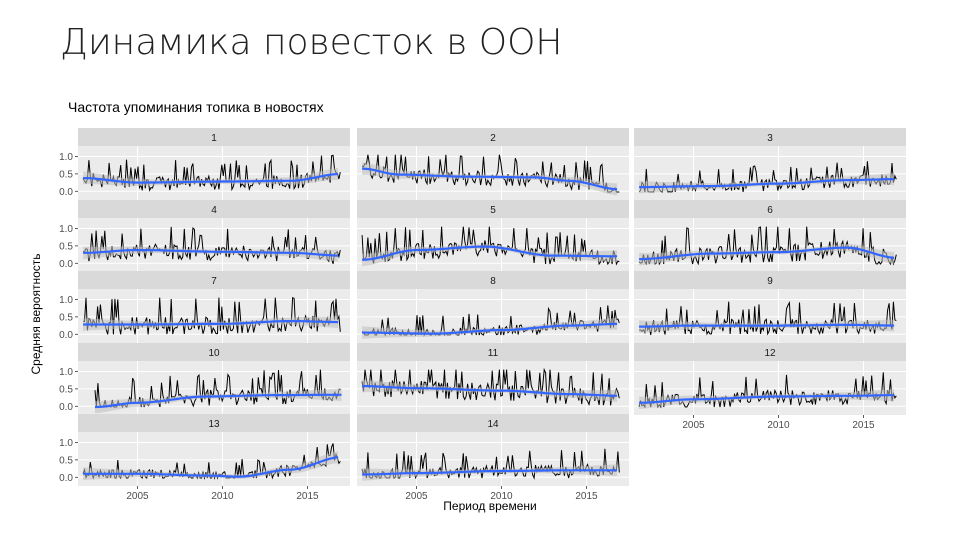 Image resolution: width=960 pixels, height=540 pixels. I want to click on facet-panel-5: 5, so click(493, 236).